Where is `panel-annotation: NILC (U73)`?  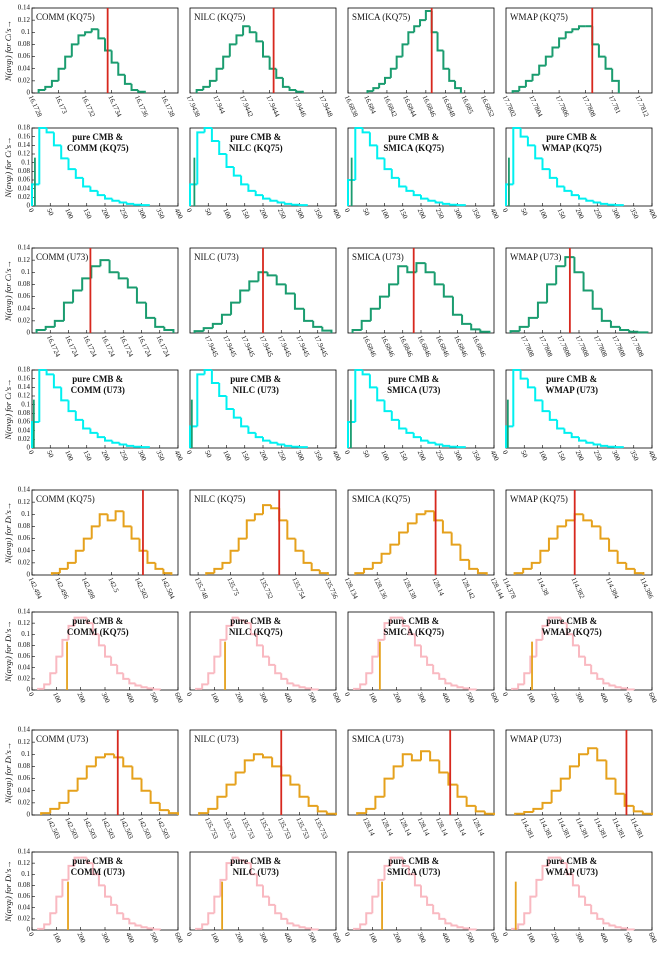
panel-annotation: NILC (U73) is located at coordinates (256, 872).